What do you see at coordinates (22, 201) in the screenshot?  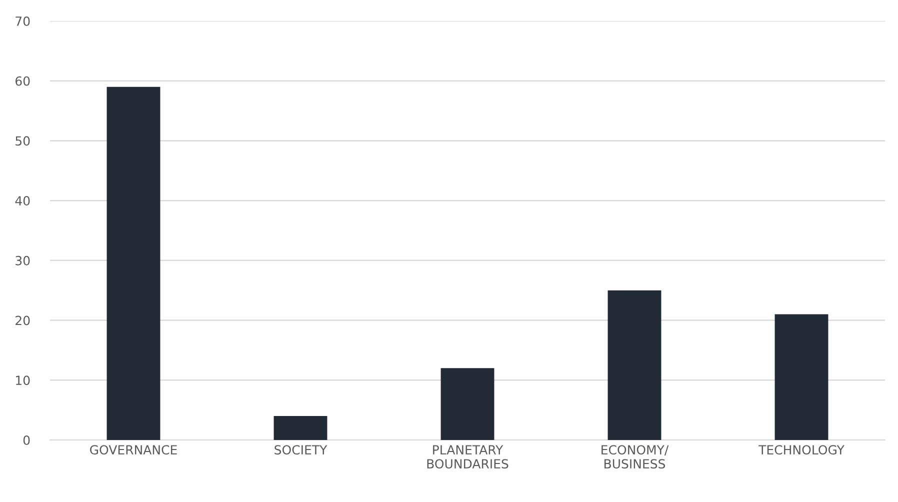 I see `y-tick-label: 40` at bounding box center [22, 201].